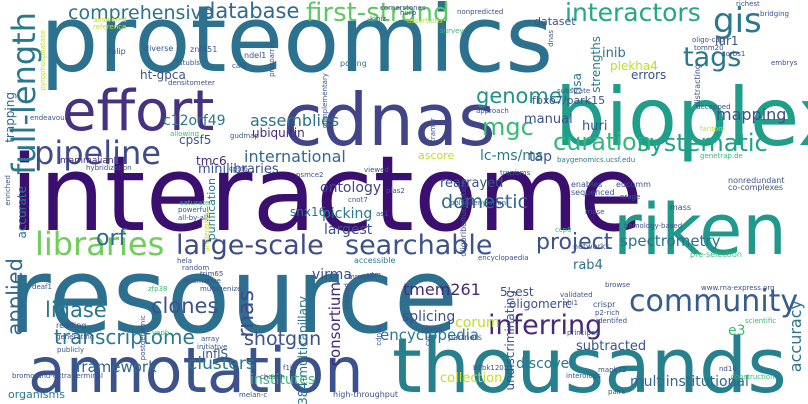  I want to click on cloud-word: abi1, so click(571, 303).